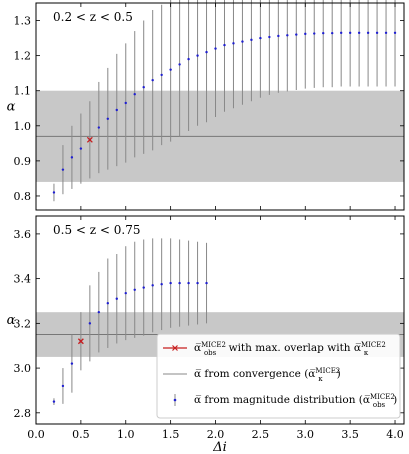 This screenshot has width=409, height=454. What do you see at coordinates (36, 434) in the screenshot?
I see `x-tick-label: 0.0` at bounding box center [36, 434].